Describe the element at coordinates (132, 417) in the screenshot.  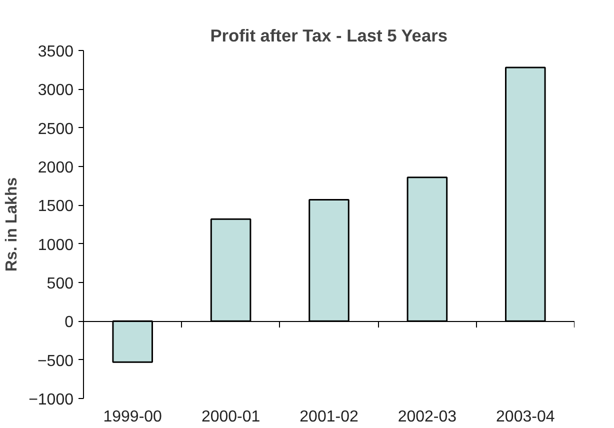
I see `x-tick-label: 1999-00` at that location.